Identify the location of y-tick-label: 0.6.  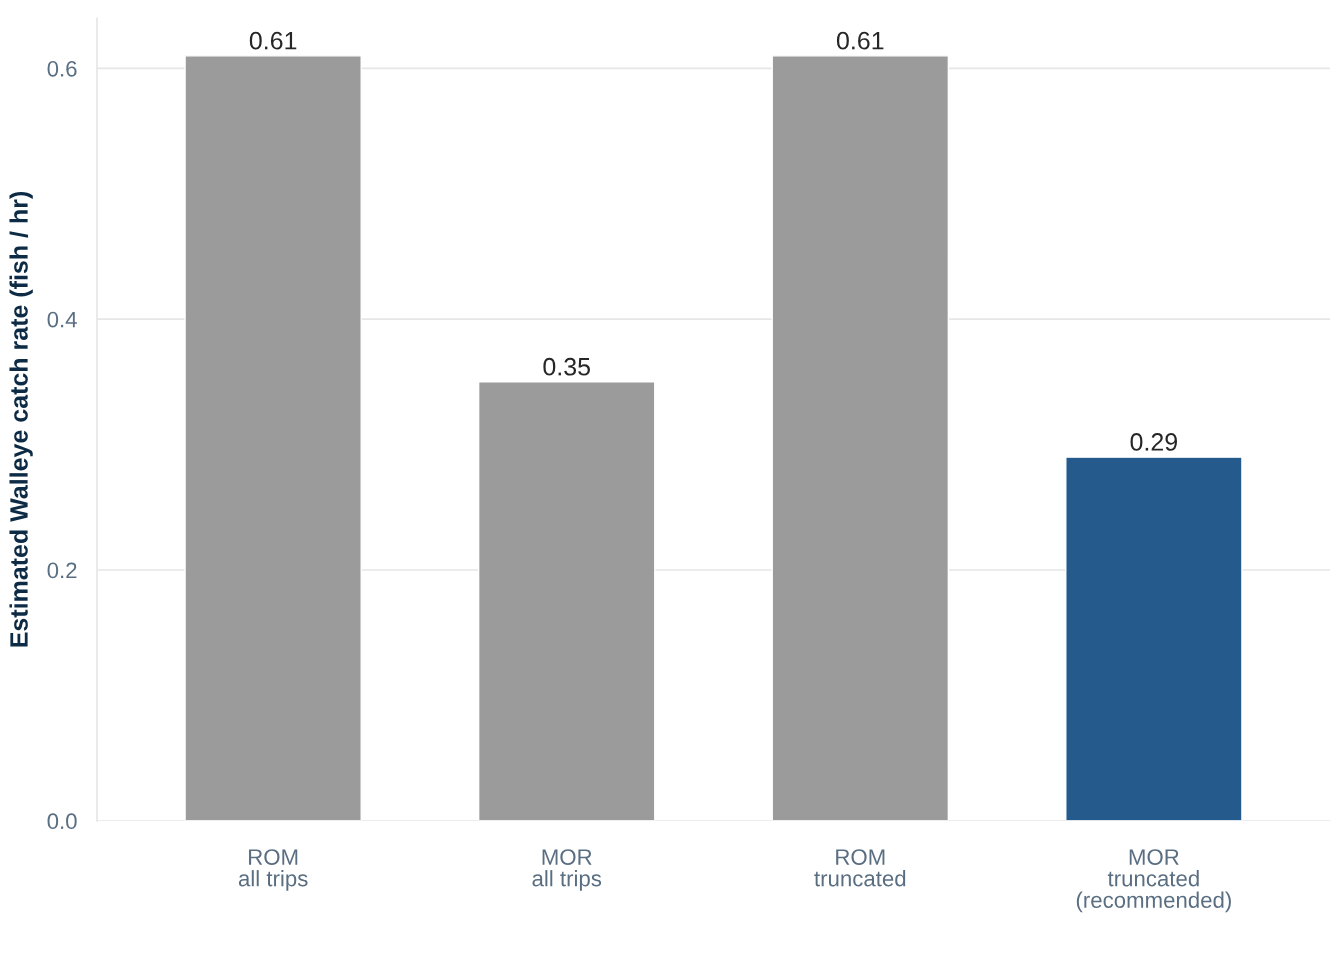
(62, 68).